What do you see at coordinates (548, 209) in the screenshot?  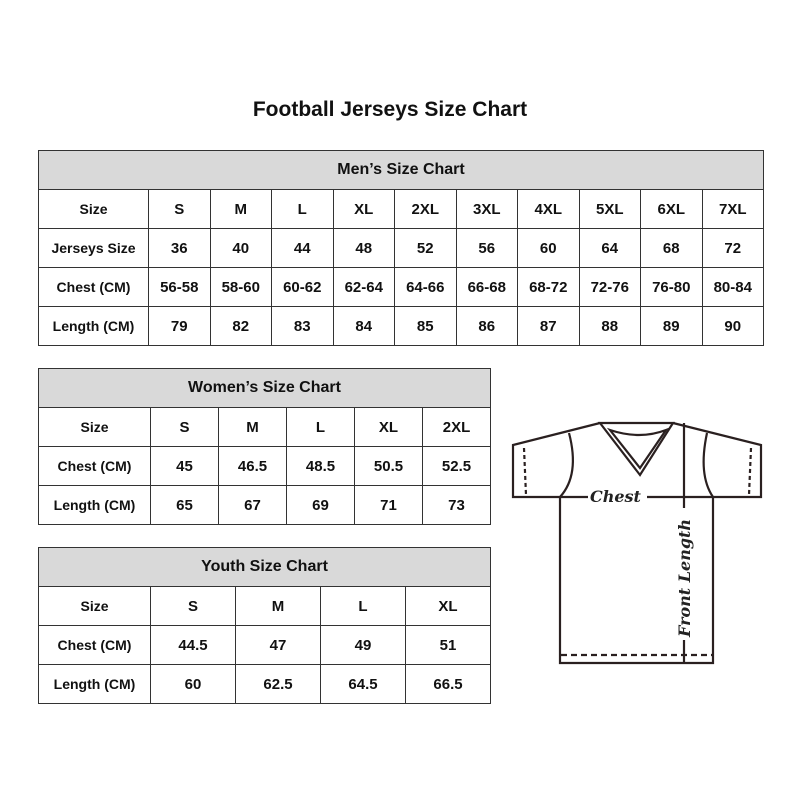 I see `table-cell: 4XL` at bounding box center [548, 209].